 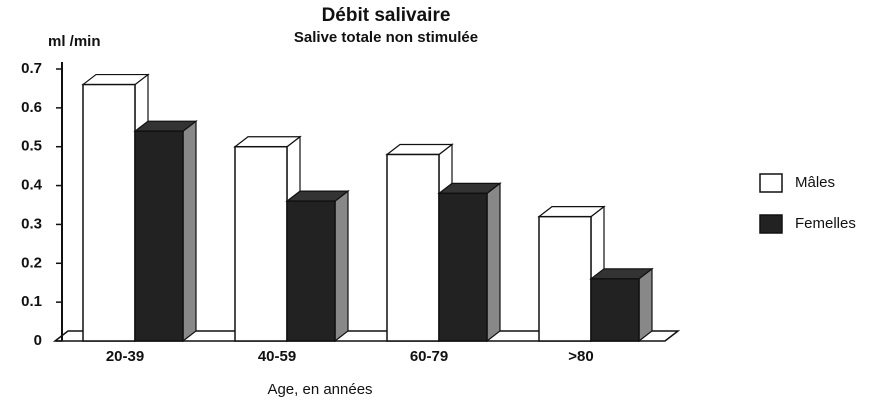 What do you see at coordinates (825, 223) in the screenshot?
I see `legend-label: Femelles` at bounding box center [825, 223].